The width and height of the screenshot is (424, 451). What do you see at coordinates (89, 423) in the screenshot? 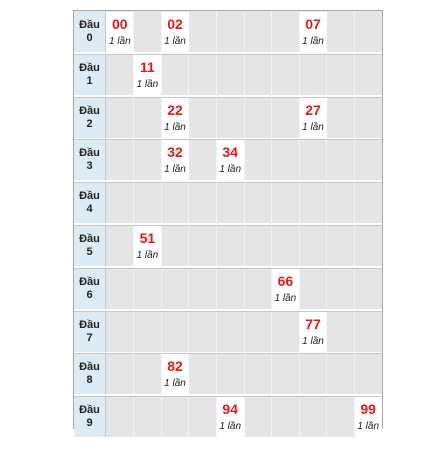
I see `row-head-digit: 9` at bounding box center [89, 423].